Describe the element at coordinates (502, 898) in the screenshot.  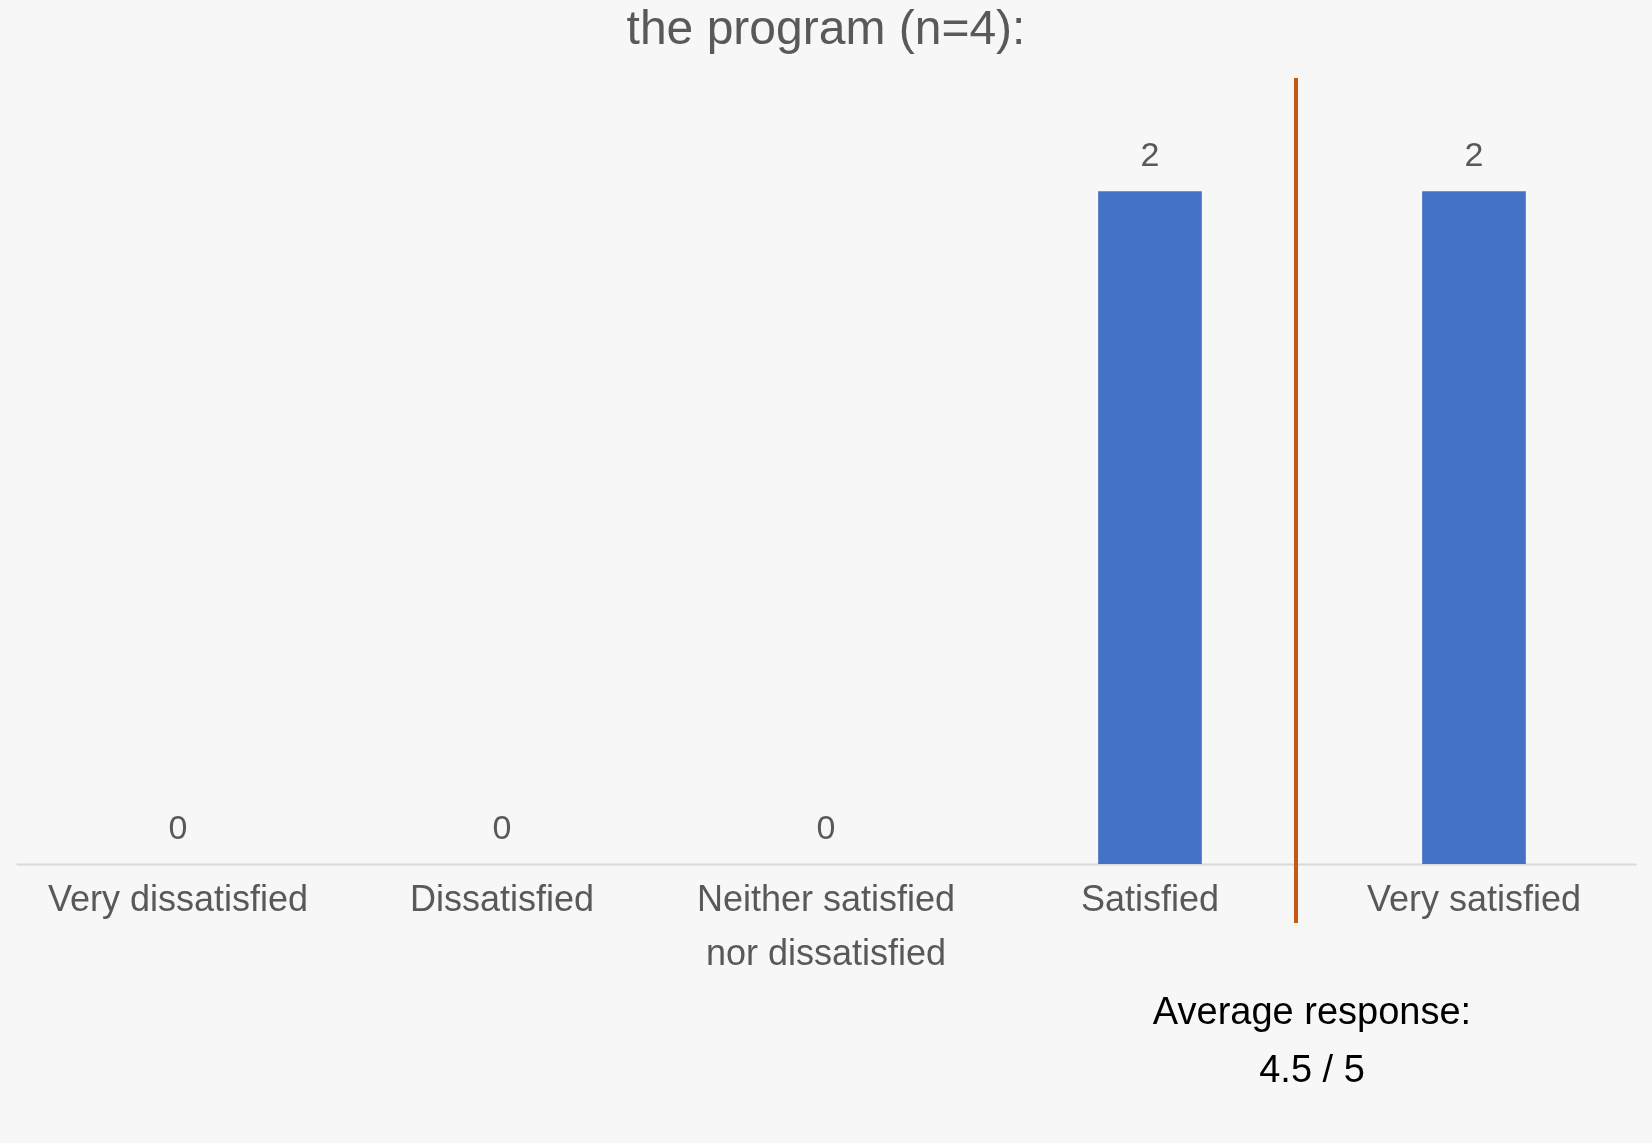
I see `x-tick-label: Dissatisfied` at that location.